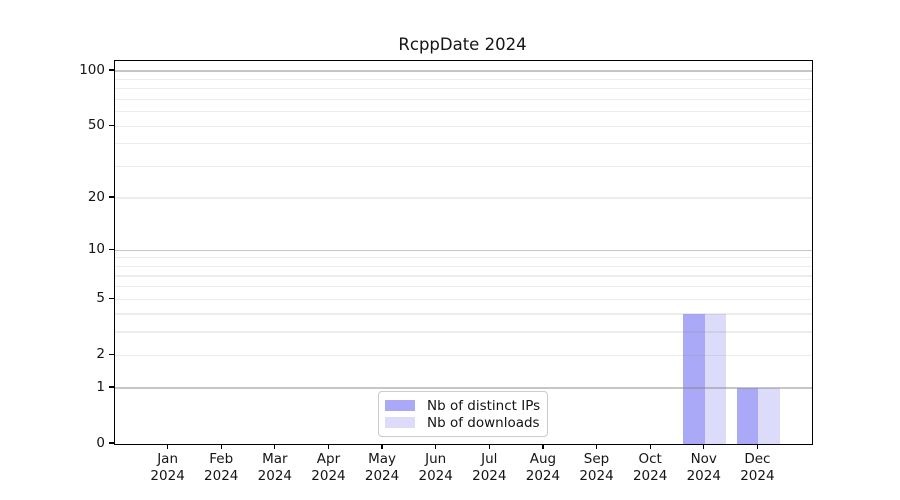 This screenshot has width=900, height=500. What do you see at coordinates (769, 415) in the screenshot?
I see `bar-dec-series1` at bounding box center [769, 415].